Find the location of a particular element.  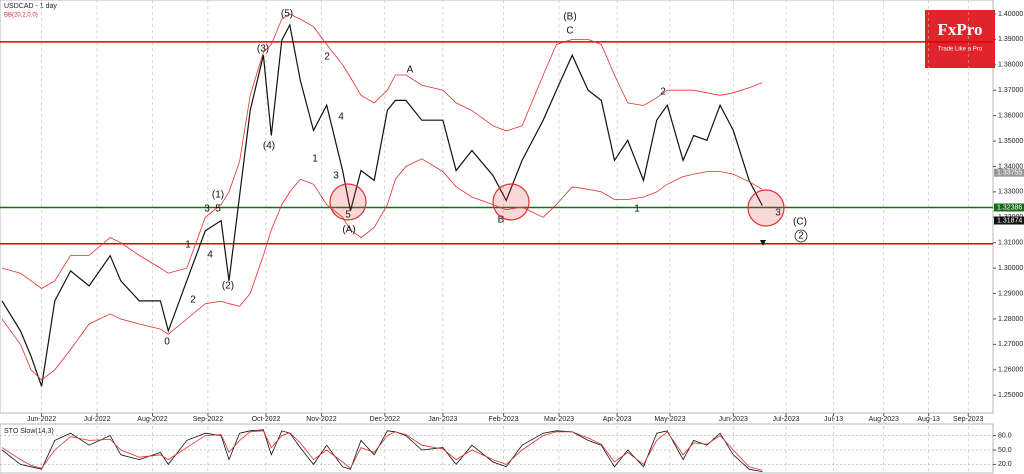

x-tick-label: Sep-2022 is located at coordinates (208, 419).